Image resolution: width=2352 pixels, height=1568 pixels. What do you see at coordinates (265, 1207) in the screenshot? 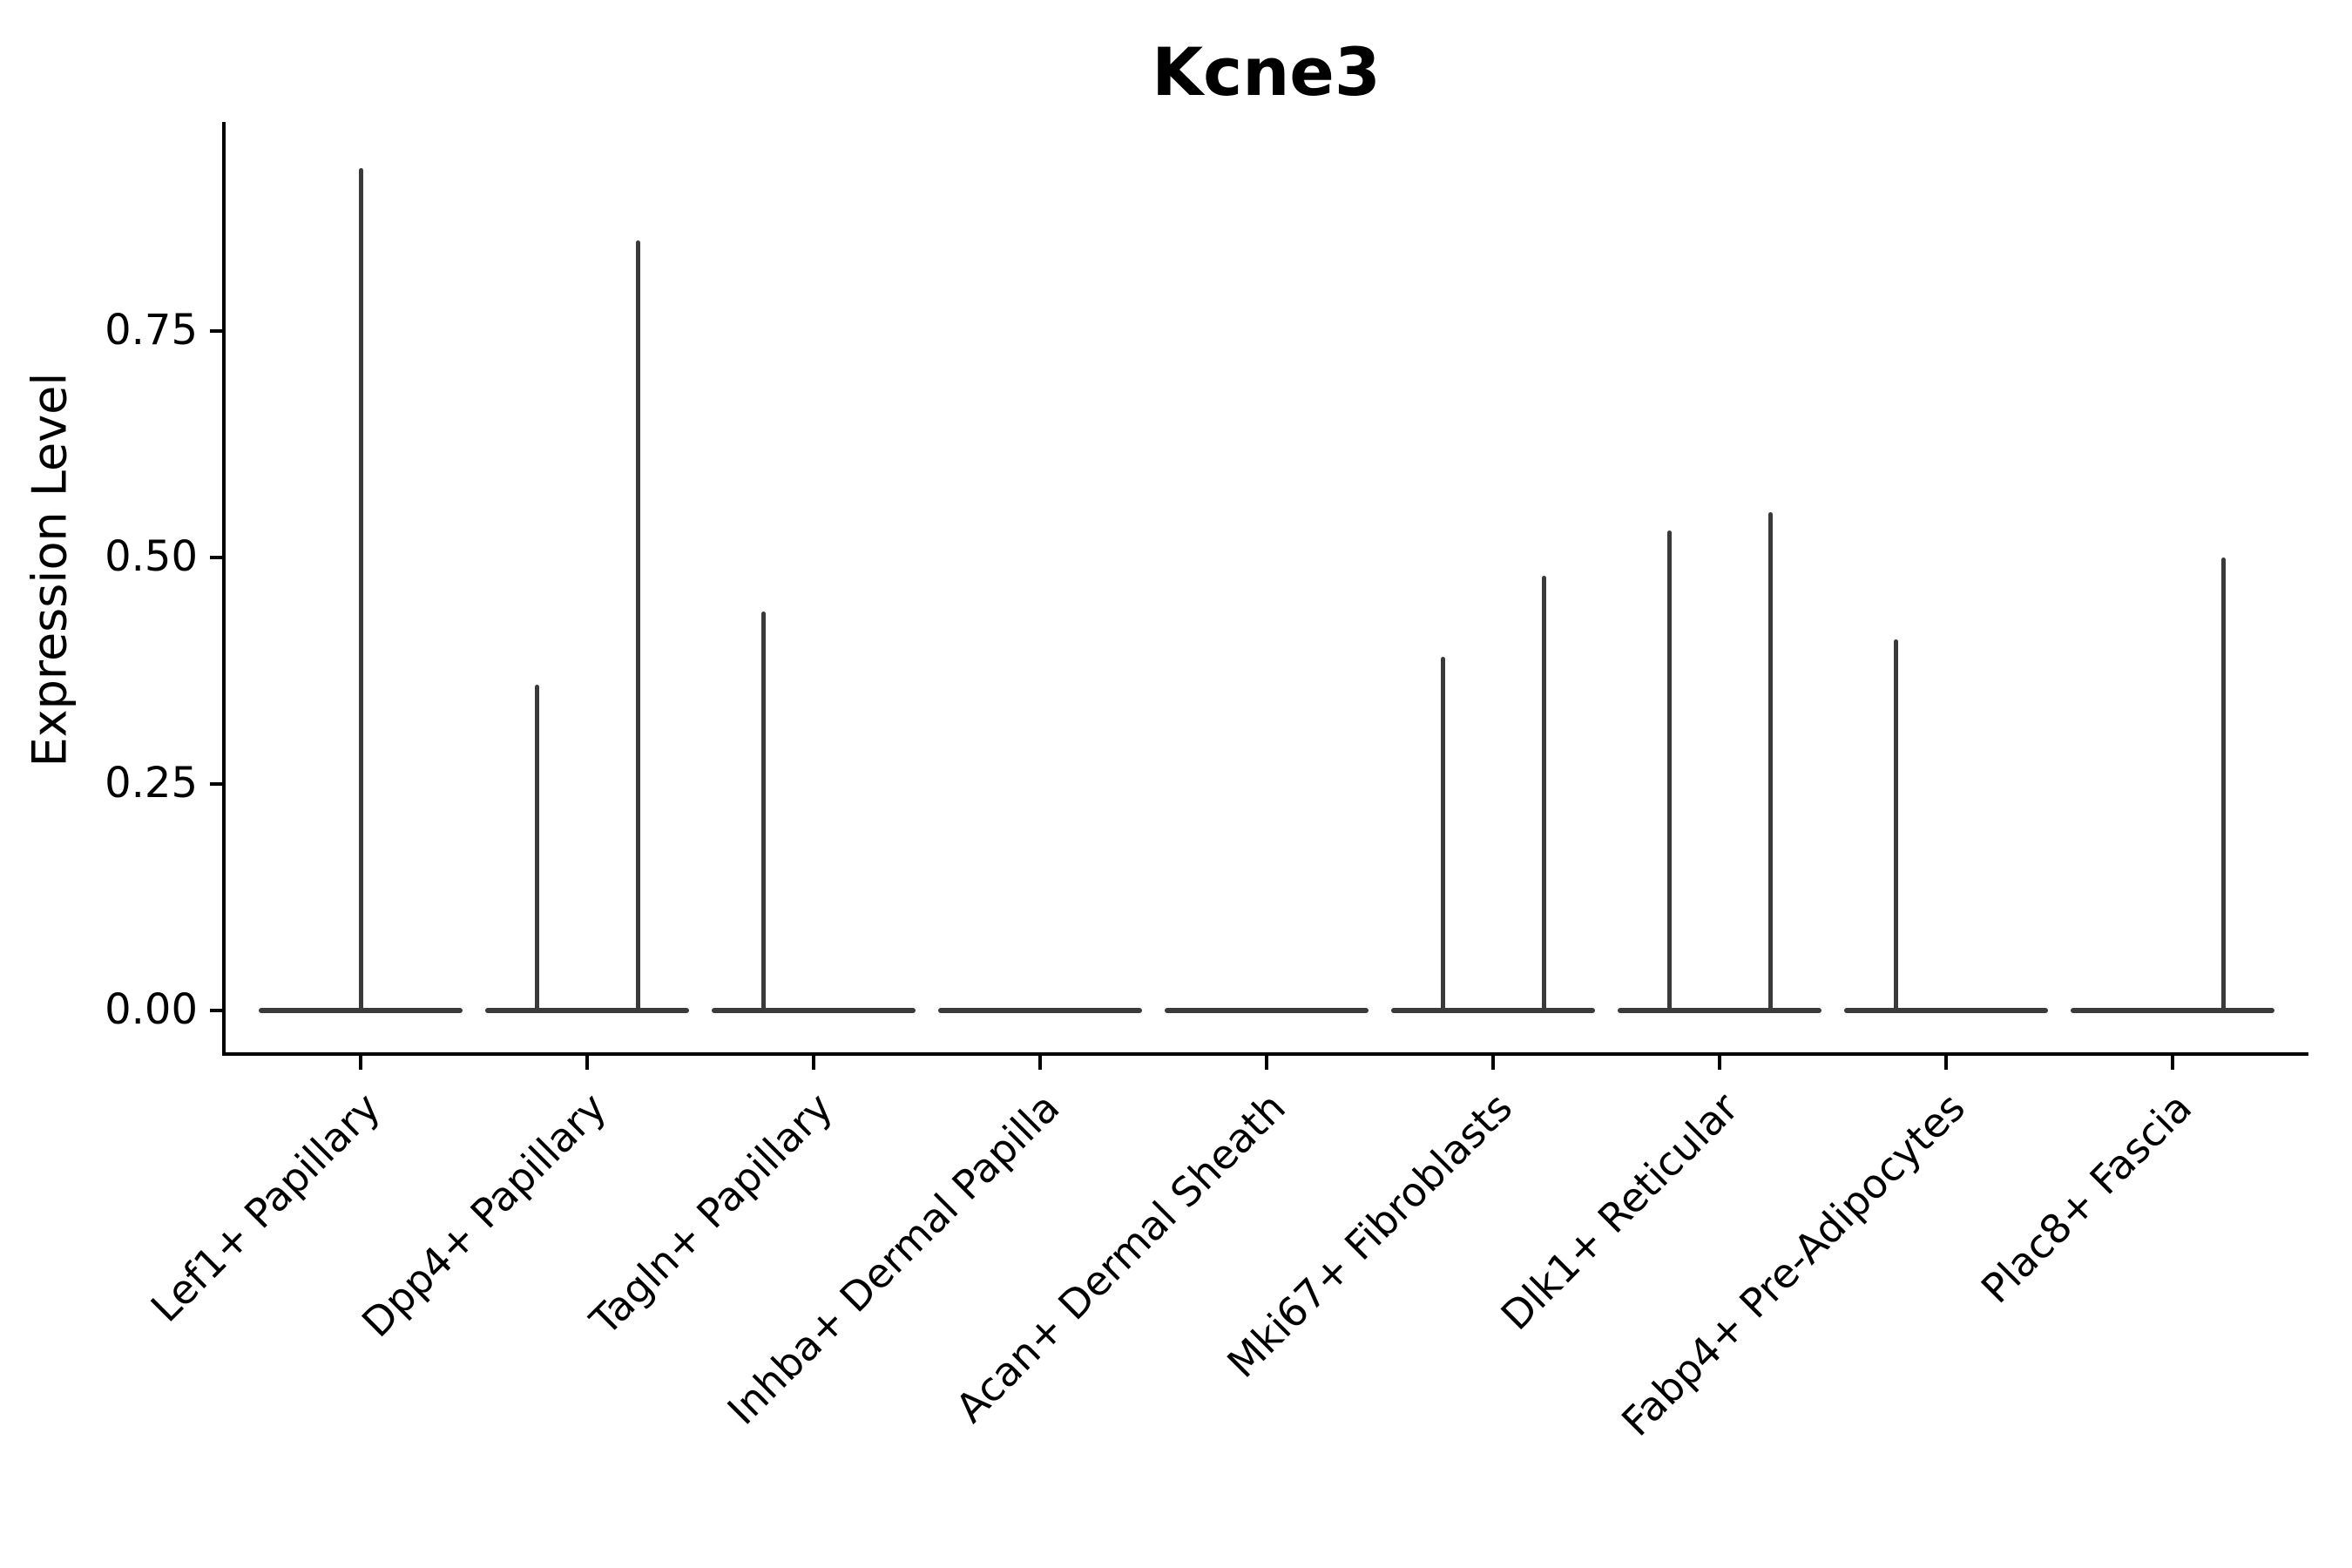
I see `x-tick-label: Lef1+ Papillary` at bounding box center [265, 1207].